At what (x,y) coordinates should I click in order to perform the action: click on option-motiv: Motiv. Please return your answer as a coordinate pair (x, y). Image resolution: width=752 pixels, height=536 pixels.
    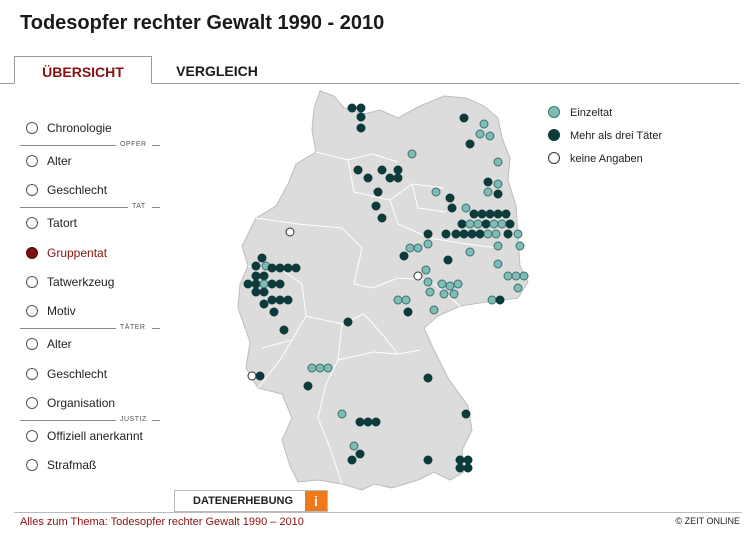
    Looking at the image, I should click on (51, 311).